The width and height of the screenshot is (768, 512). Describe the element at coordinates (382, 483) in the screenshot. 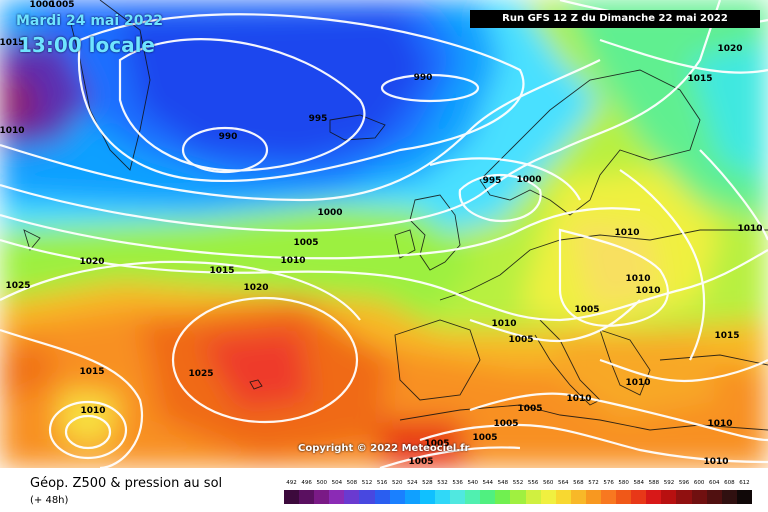

I see `color-scale-label: 516` at that location.